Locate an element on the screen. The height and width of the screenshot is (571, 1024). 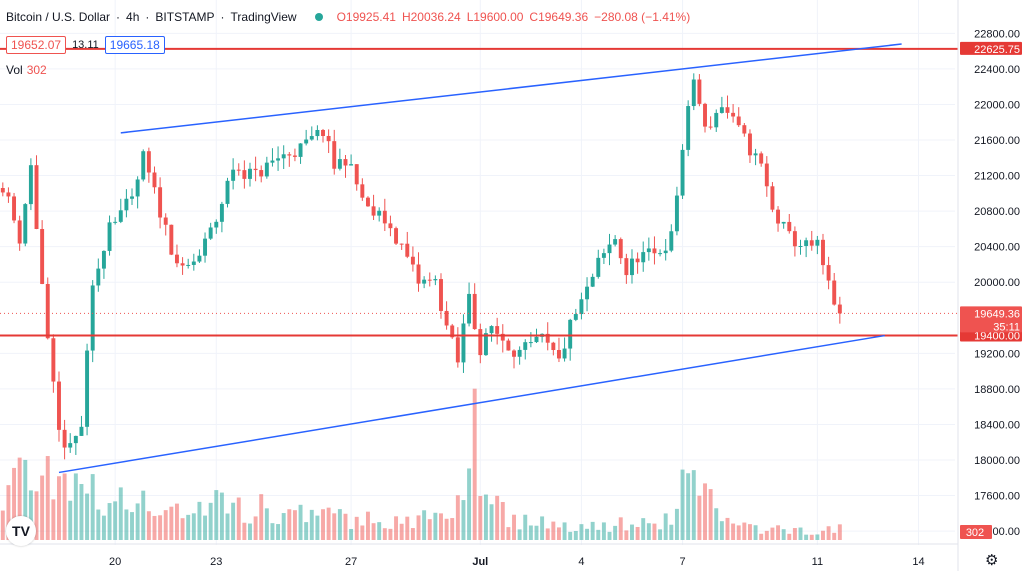
level-price-tag: 19400.00 is located at coordinates (997, 337).